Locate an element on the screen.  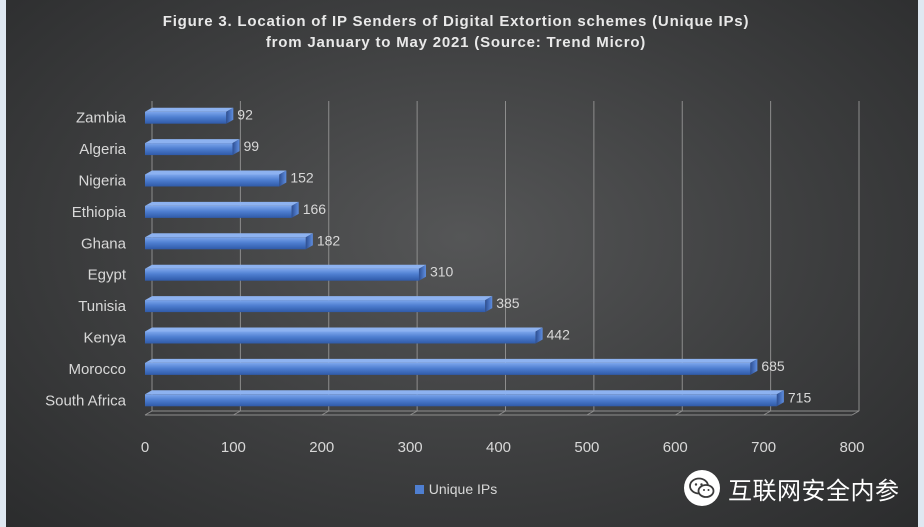
category-label: Egypt is located at coordinates (107, 275).